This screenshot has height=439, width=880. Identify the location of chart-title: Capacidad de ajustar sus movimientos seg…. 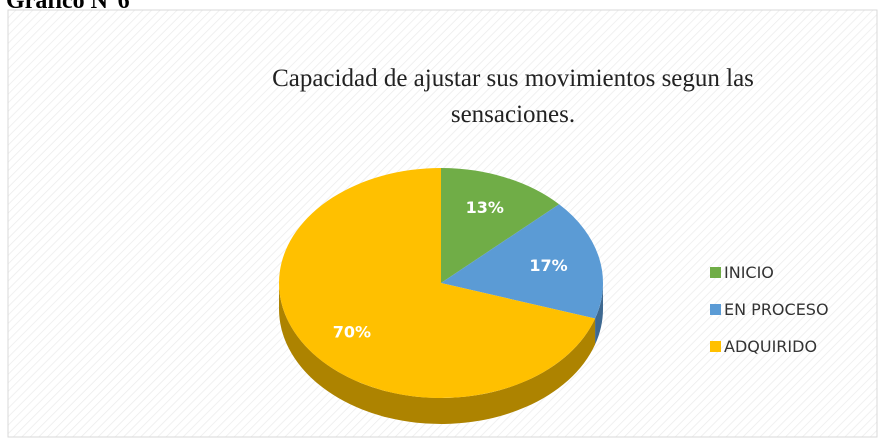
(513, 78).